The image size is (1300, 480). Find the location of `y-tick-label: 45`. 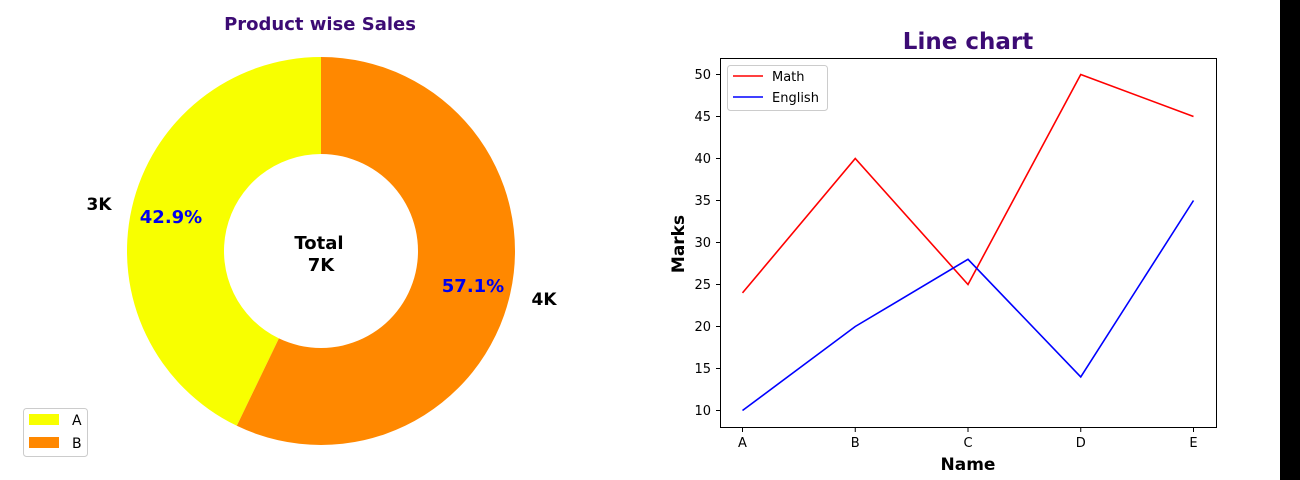

y-tick-label: 45 is located at coordinates (702, 117).